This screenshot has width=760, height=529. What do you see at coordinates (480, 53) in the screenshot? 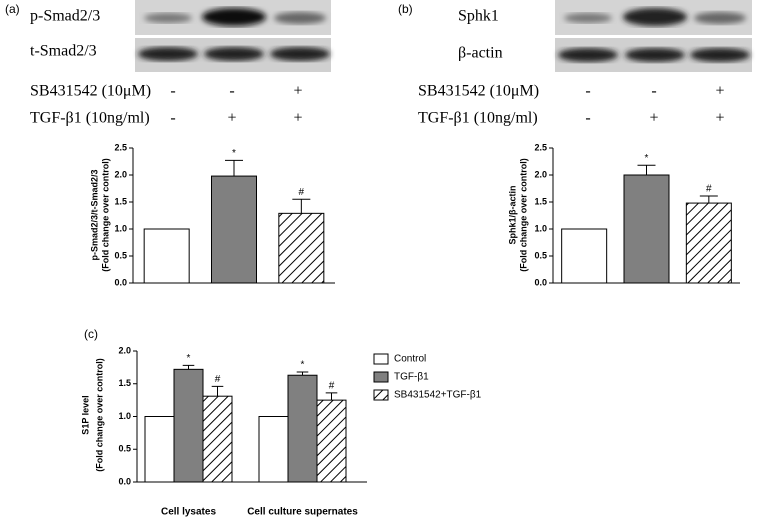
I see `blot-row-label: β-actin` at bounding box center [480, 53].